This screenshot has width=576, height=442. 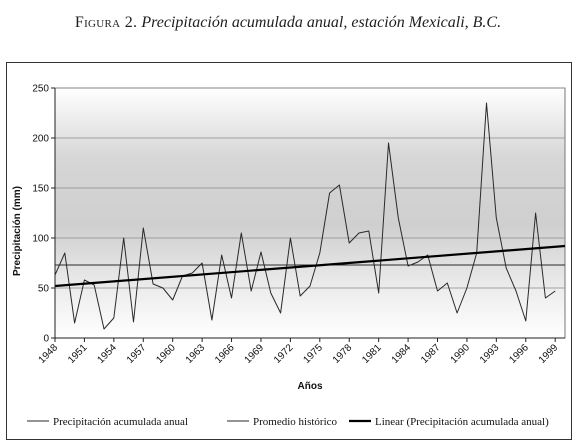 I want to click on x-tick-label-1948: 1948, so click(x=49, y=354).